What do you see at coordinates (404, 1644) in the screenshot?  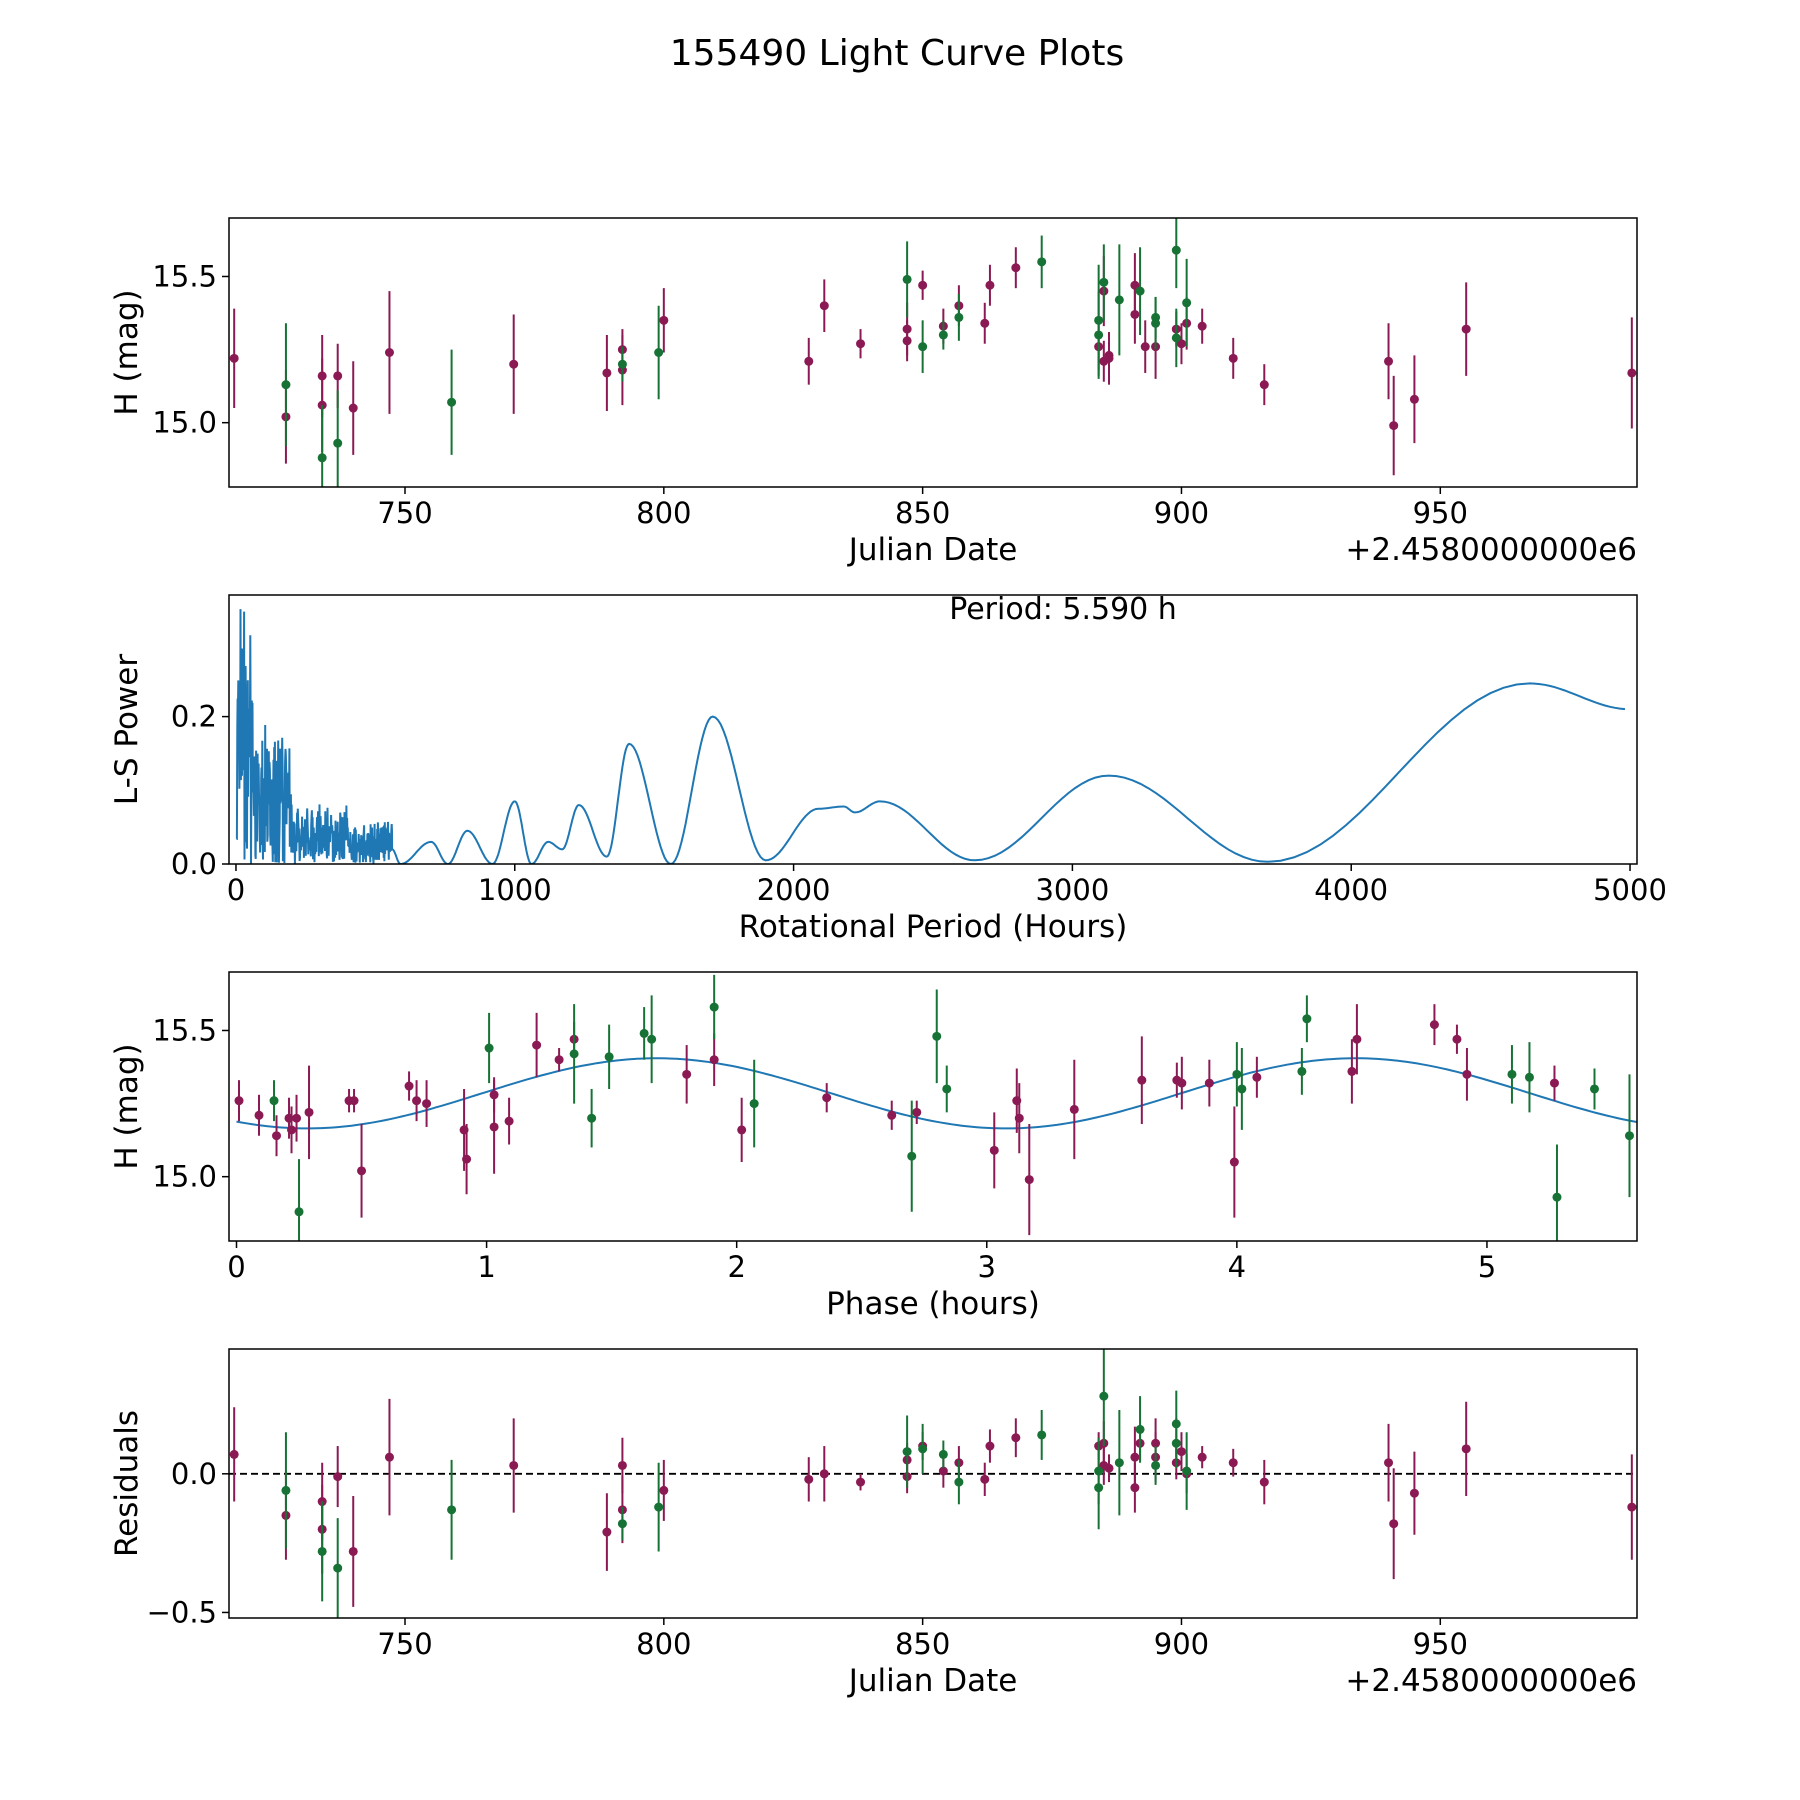 I see `residuals-xtick-label: 750` at bounding box center [404, 1644].